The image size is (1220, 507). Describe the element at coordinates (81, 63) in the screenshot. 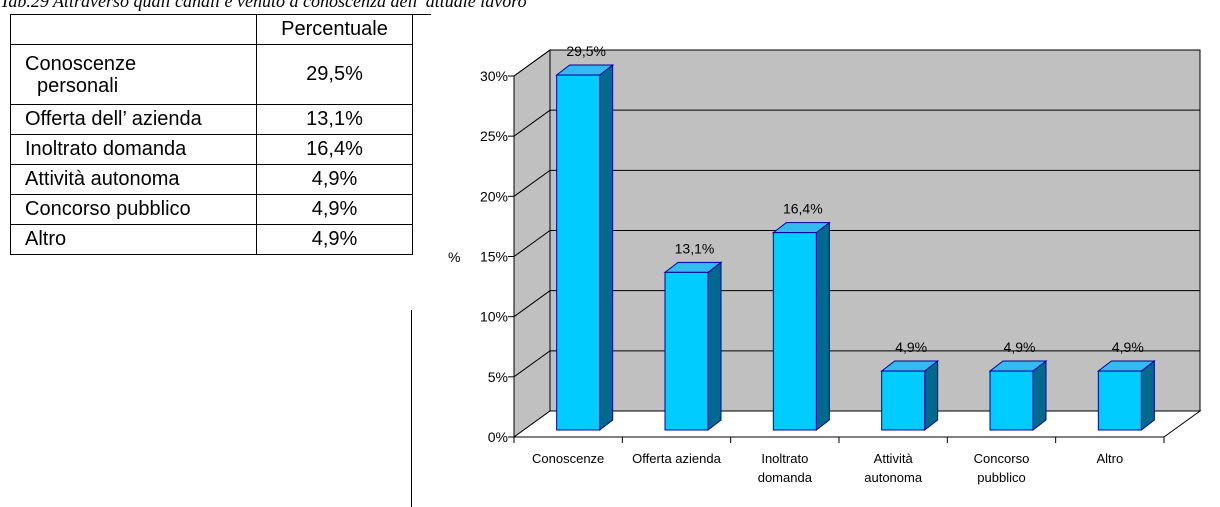

I see `table-row-label-text: Conoscenze` at that location.